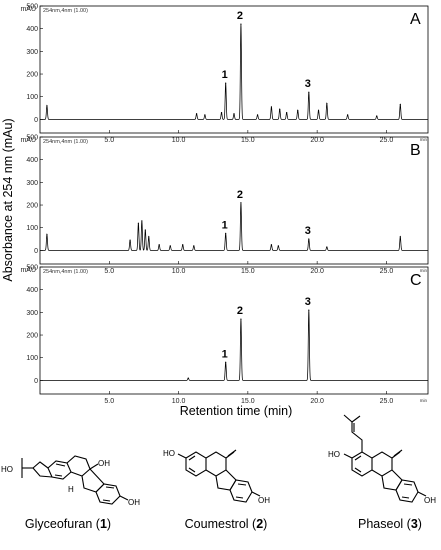  I want to click on panel-c-y-tick-label: 500, so click(32, 268).